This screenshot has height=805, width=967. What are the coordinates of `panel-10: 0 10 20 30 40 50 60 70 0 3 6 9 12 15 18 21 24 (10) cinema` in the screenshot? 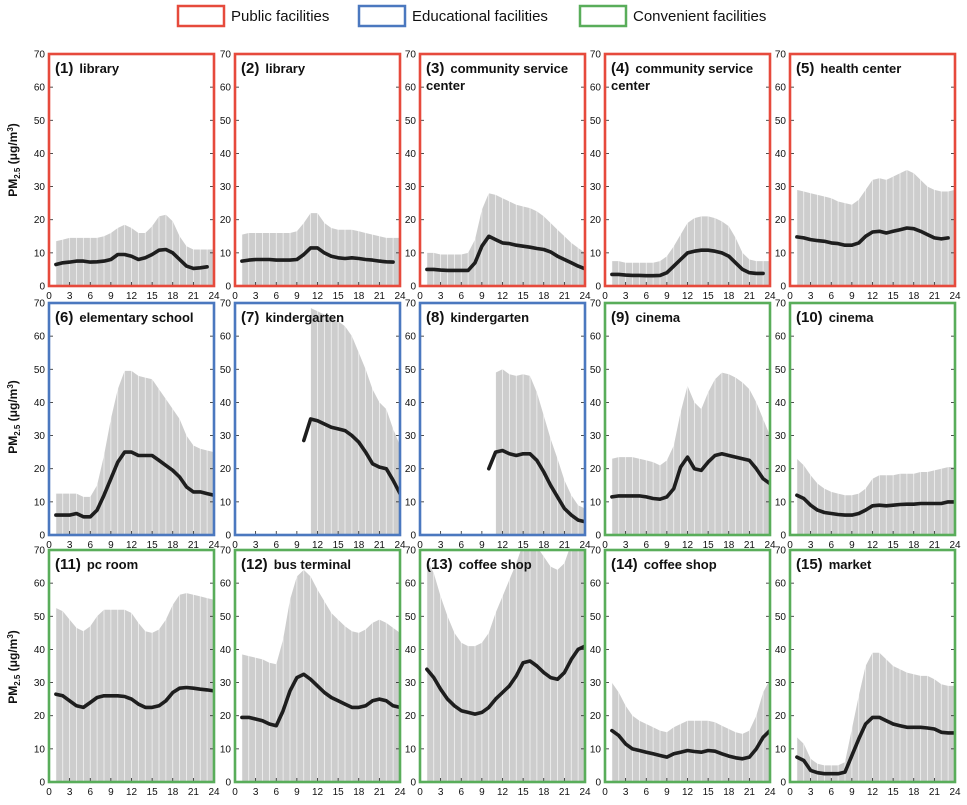 It's located at (868, 425).